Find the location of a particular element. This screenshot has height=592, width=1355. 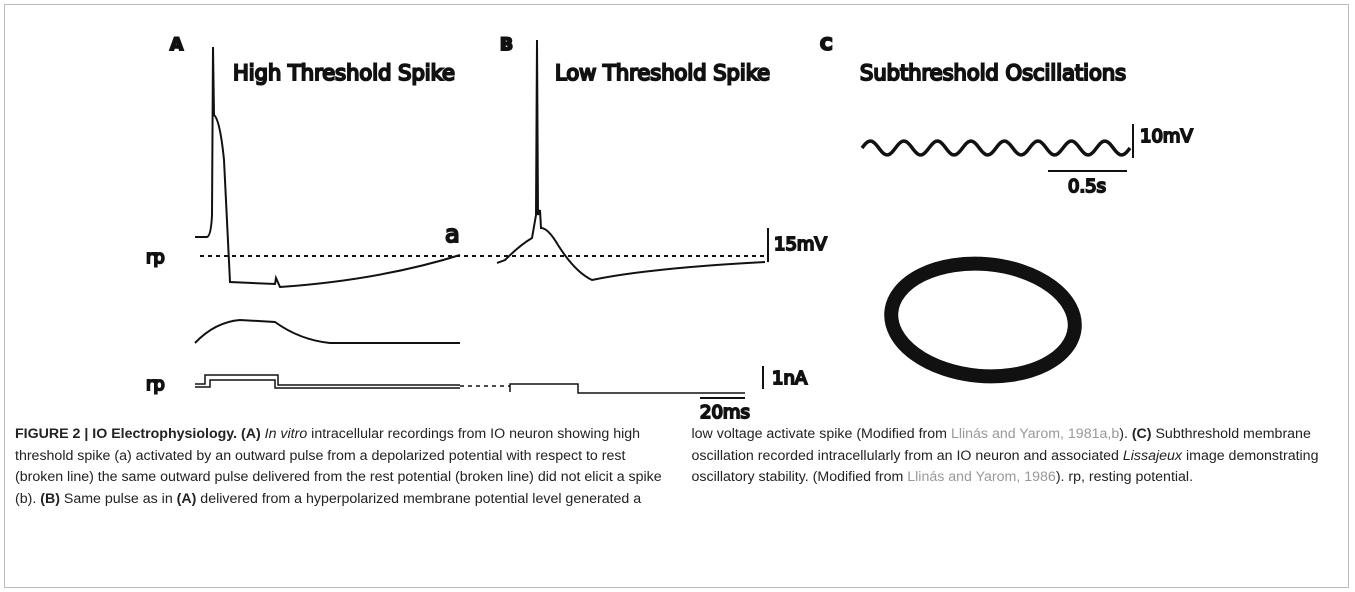

panel-label: B is located at coordinates (506, 45).